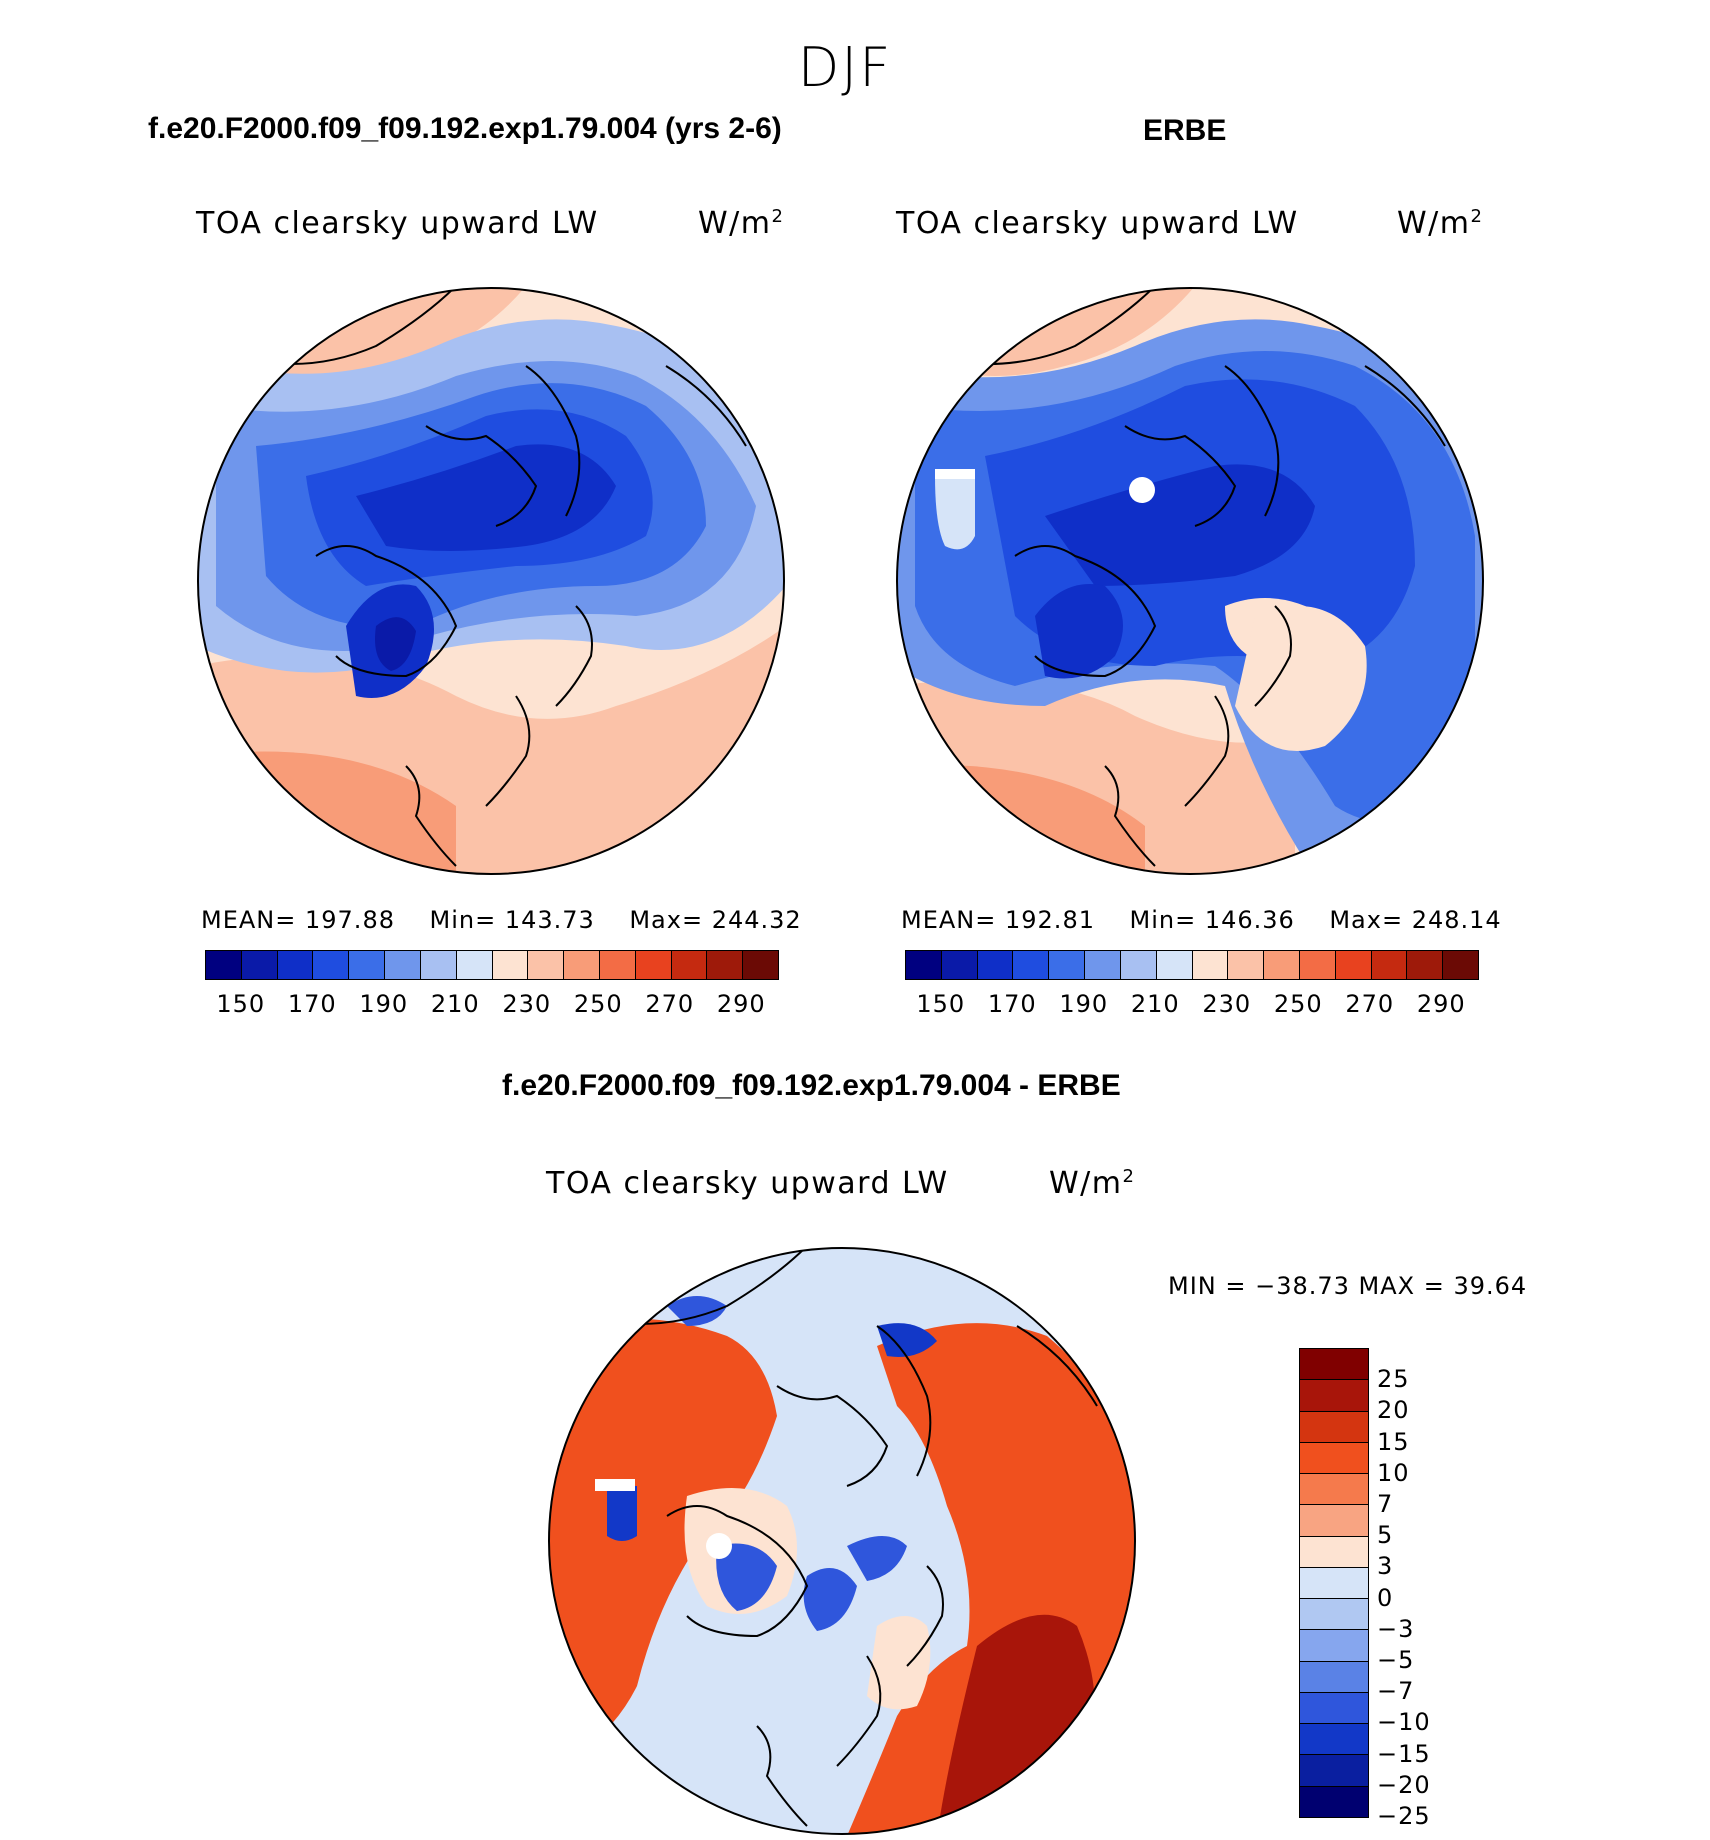 This screenshot has height=1840, width=1710. I want to click on obs-colorbar-tick-label: 250, so click(1298, 1004).